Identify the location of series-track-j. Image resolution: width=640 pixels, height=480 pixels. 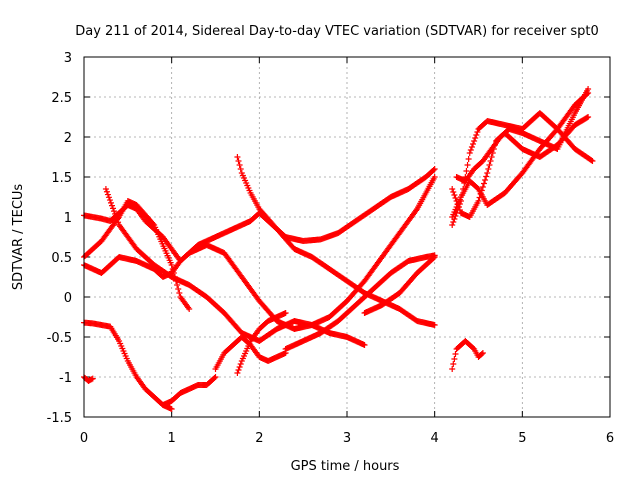
(360, 302).